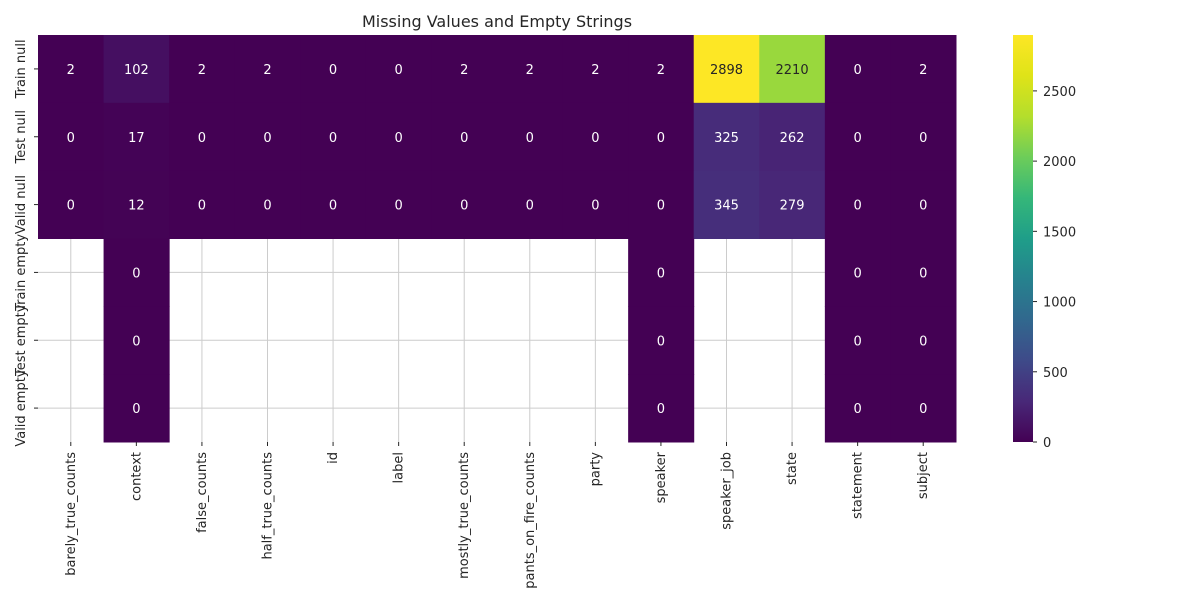 The width and height of the screenshot is (1200, 605). Describe the element at coordinates (333, 458) in the screenshot. I see `x-tick-label: id` at that location.